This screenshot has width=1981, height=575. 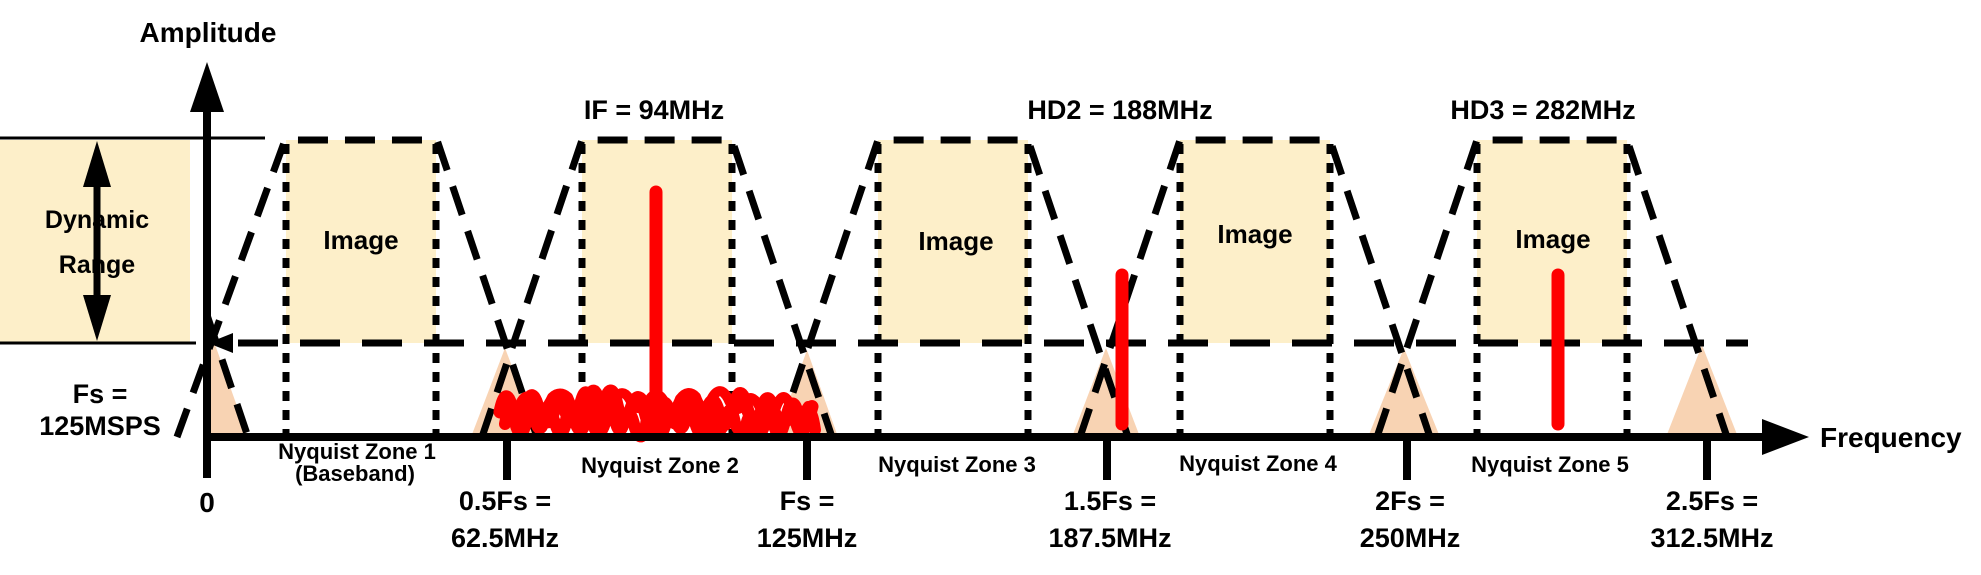 I want to click on zone-label-3: Nyquist Zone 3, so click(x=957, y=464).